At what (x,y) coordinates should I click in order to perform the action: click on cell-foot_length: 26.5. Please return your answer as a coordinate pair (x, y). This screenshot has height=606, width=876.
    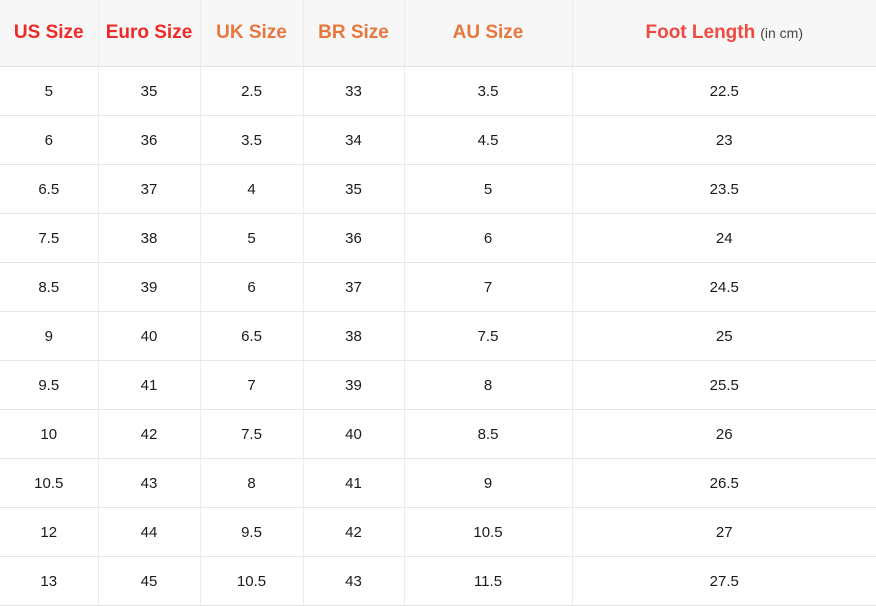
    Looking at the image, I should click on (724, 483).